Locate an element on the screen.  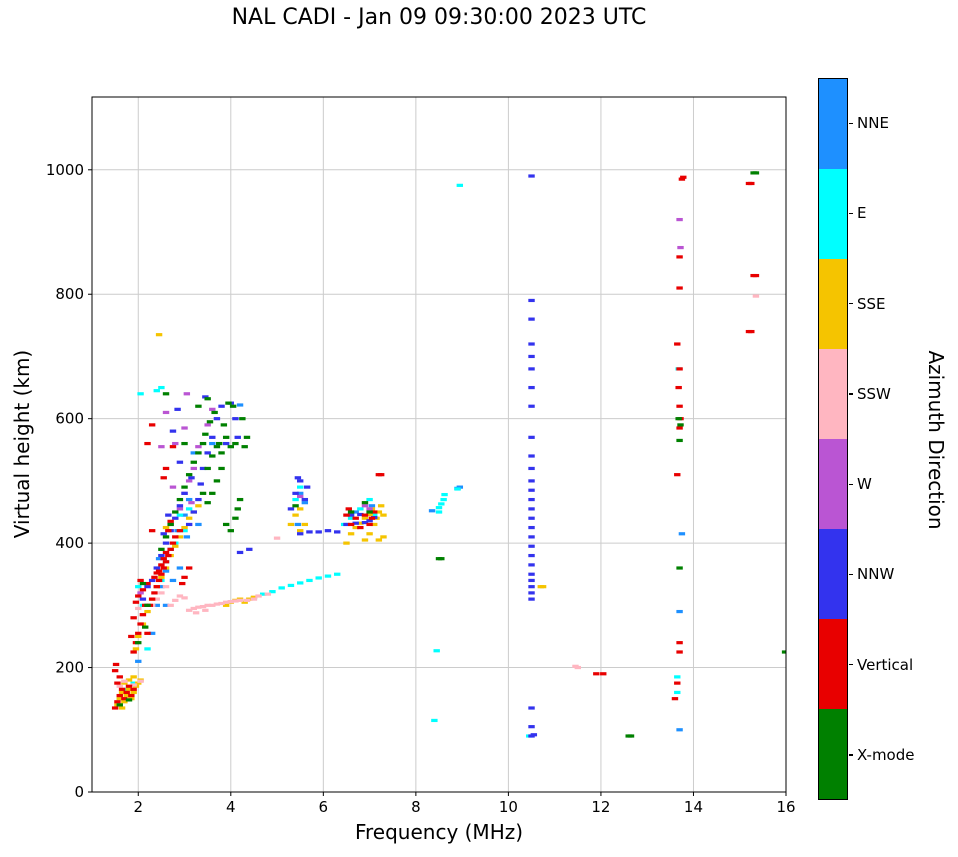
chart-title: NAL CADI - Jan 09 09:30:00 2023 UTC is located at coordinates (439, 17).